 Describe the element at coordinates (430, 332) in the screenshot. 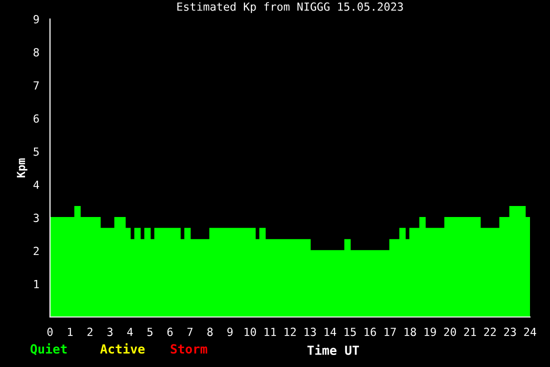

I see `x-tick-label: 19` at that location.